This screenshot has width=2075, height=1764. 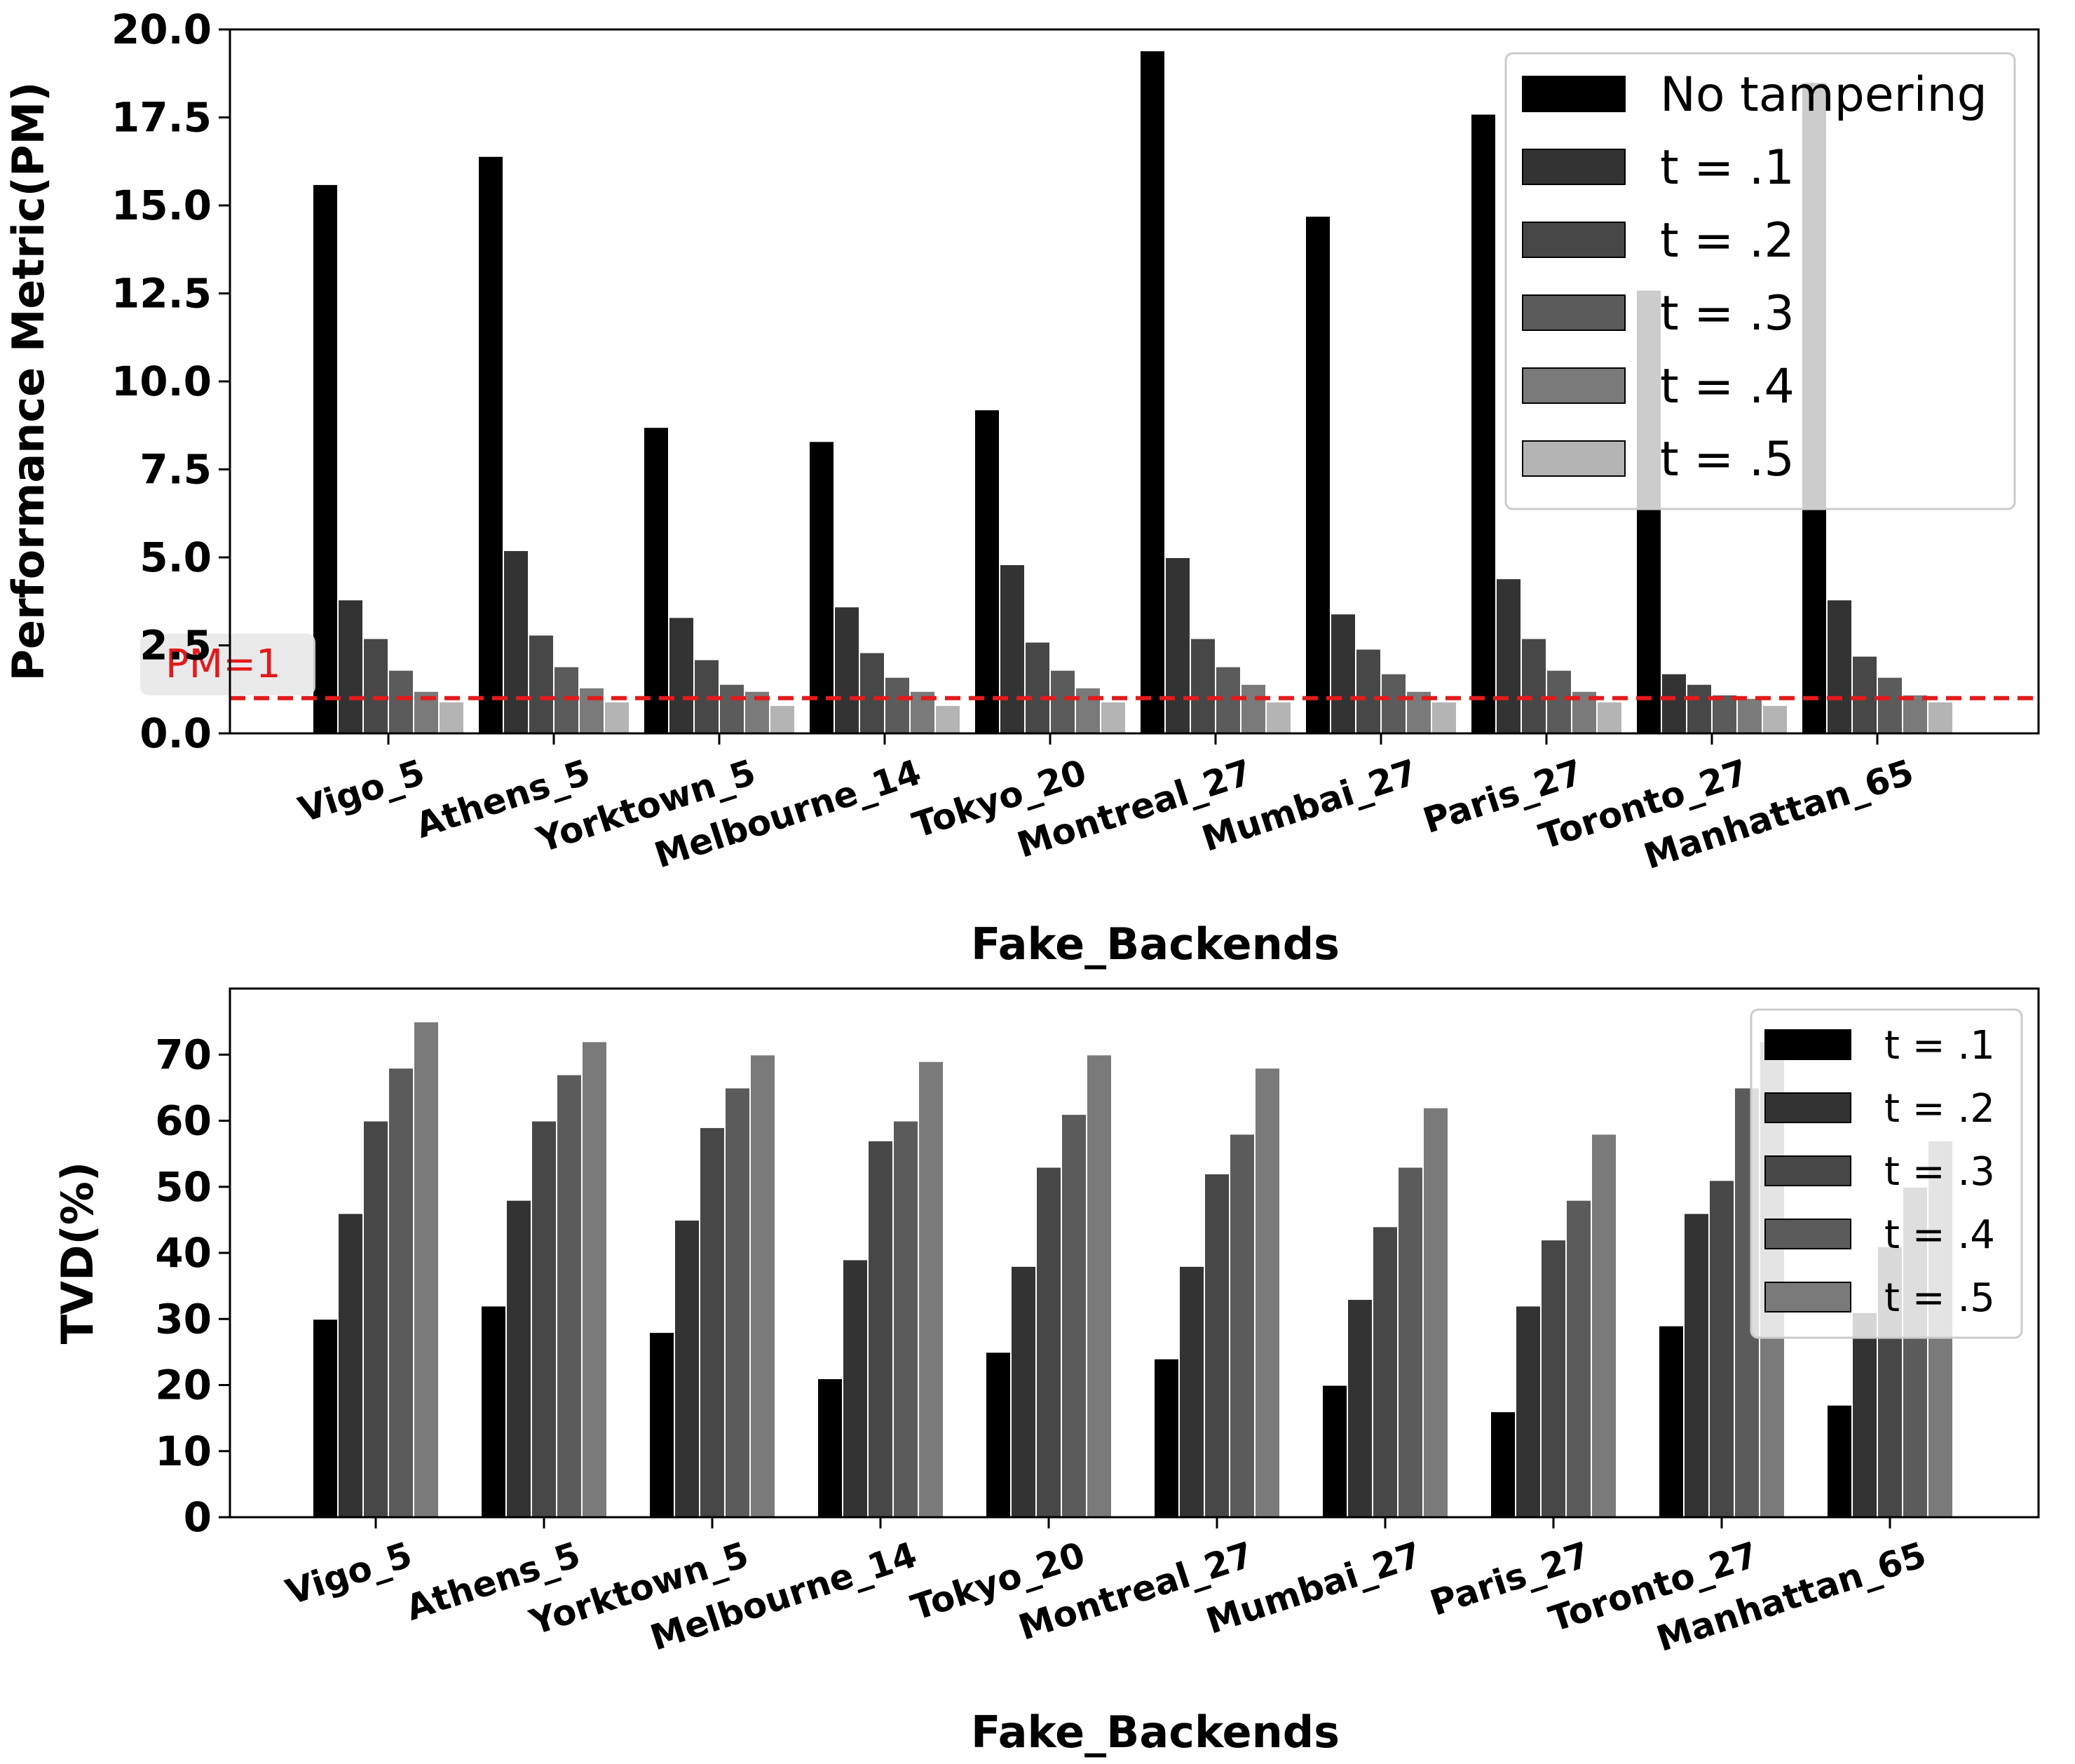 What do you see at coordinates (161, 206) in the screenshot?
I see `pm-ytick-label-15-0: 15.0` at bounding box center [161, 206].